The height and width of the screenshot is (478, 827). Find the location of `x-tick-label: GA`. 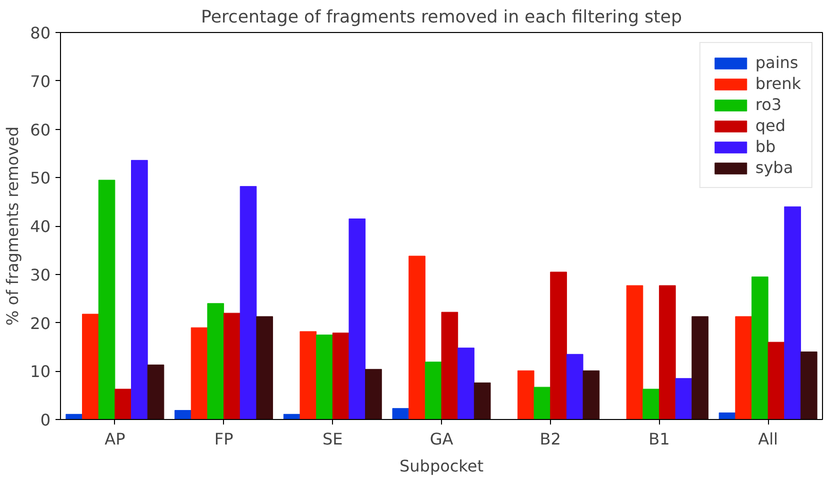

x-tick-label: GA is located at coordinates (442, 439).